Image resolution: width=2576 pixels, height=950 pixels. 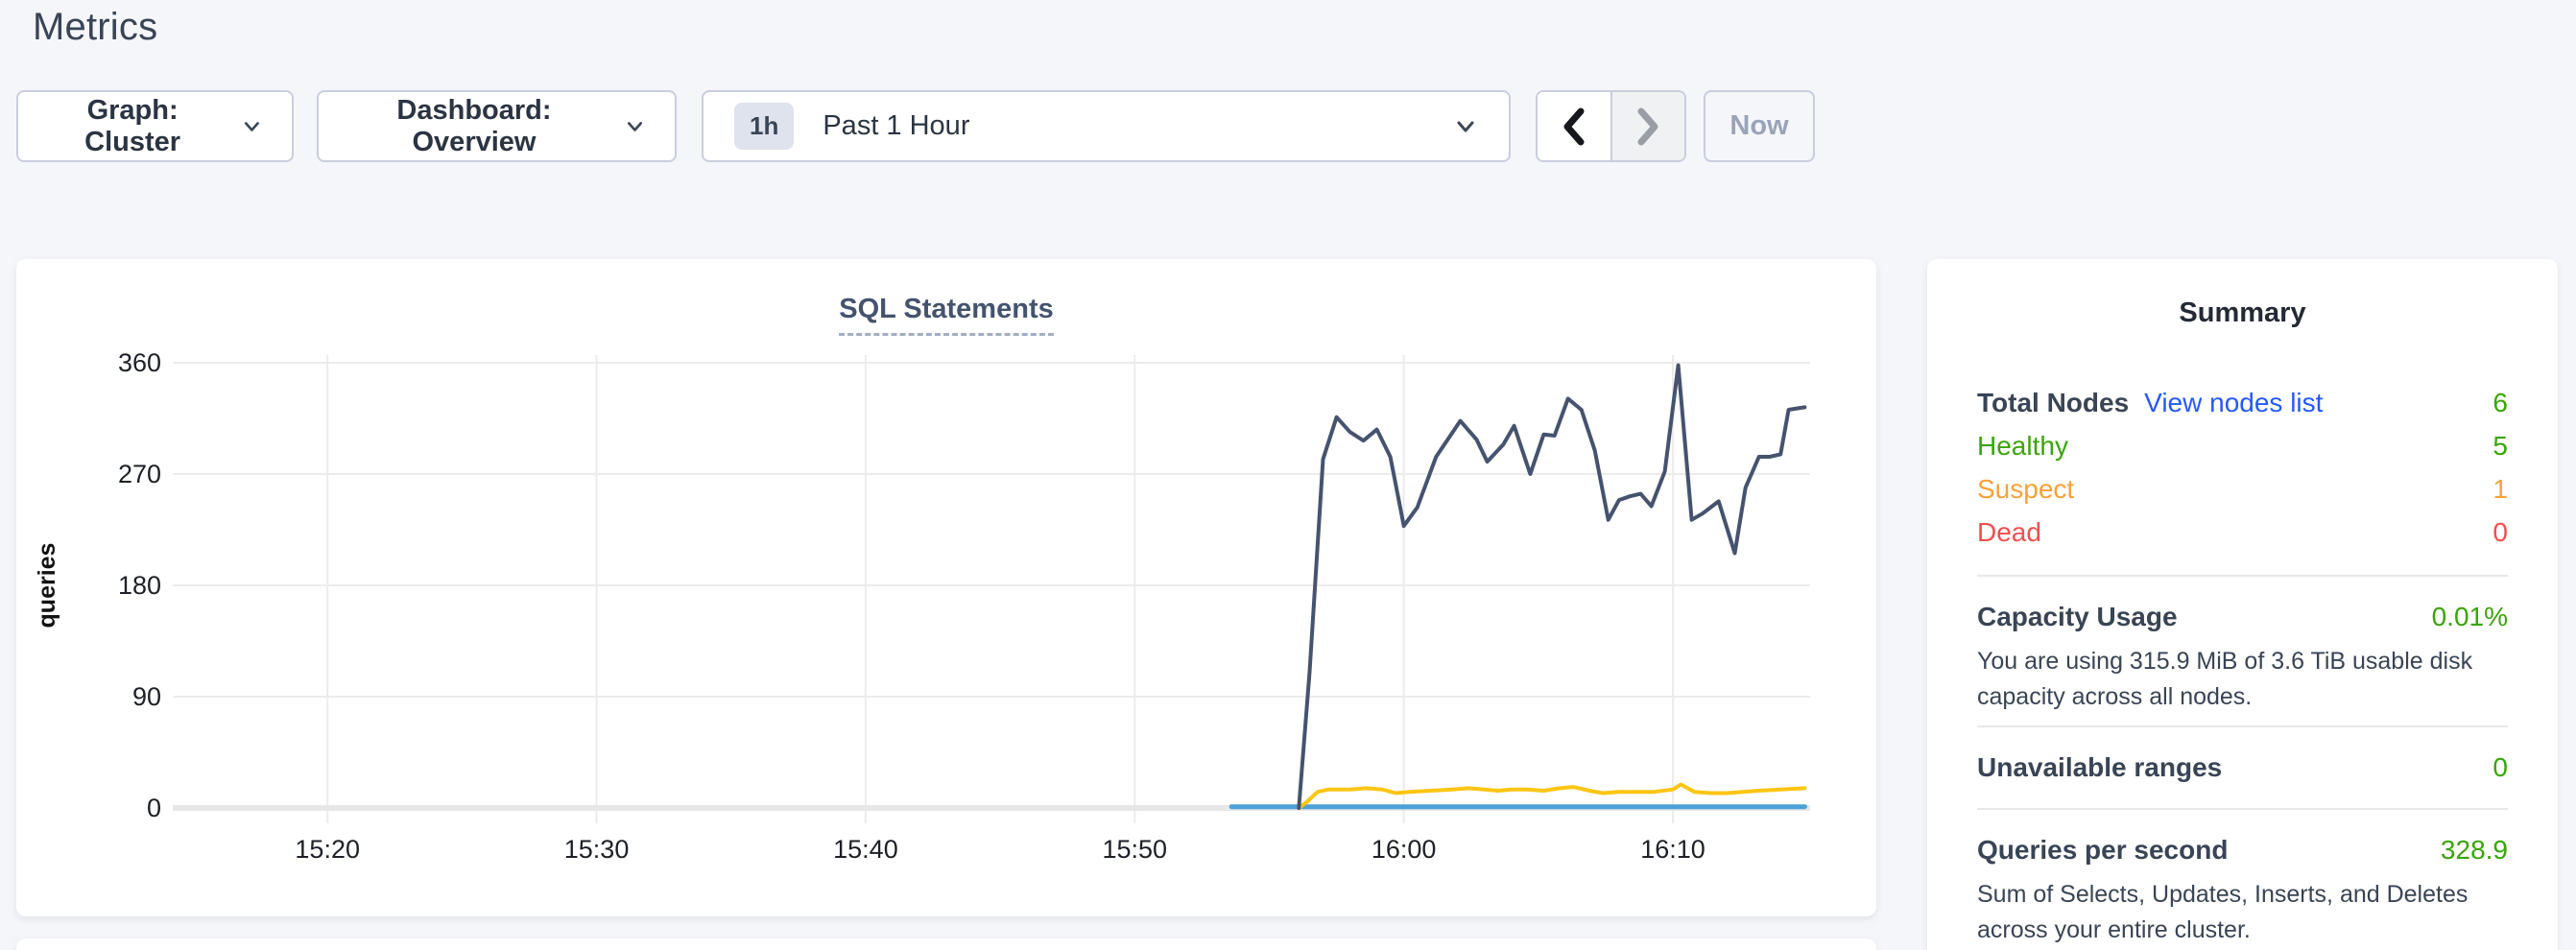 What do you see at coordinates (95, 27) in the screenshot?
I see `page-title: Metrics` at bounding box center [95, 27].